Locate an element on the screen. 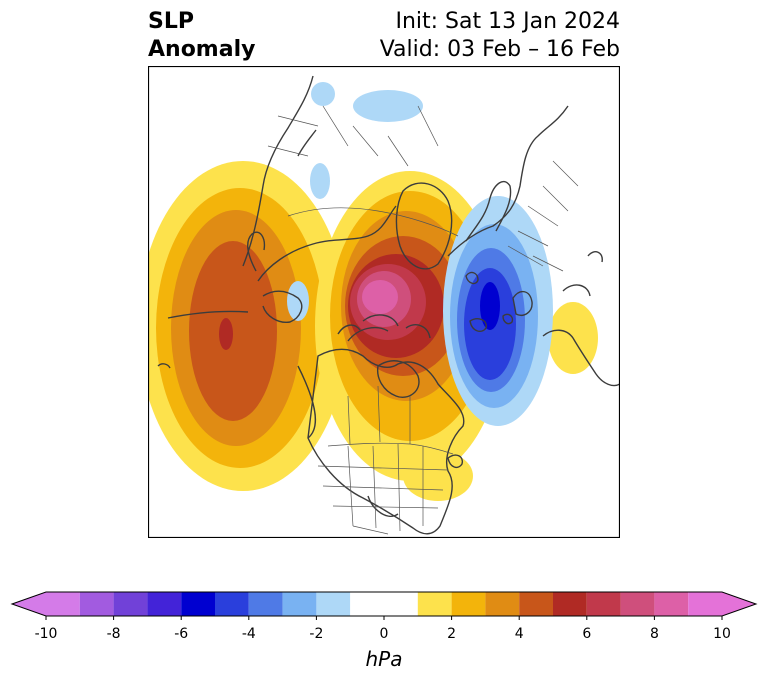  anomaly-scandinavia-negative is located at coordinates (498, 311).